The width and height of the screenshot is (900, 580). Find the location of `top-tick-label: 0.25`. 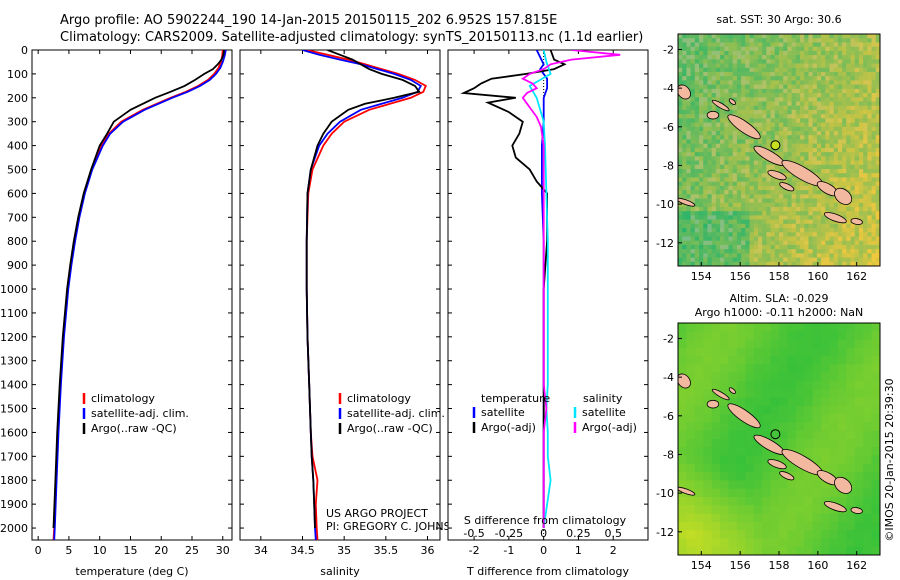

top-tick-label: 0.25 is located at coordinates (578, 533).